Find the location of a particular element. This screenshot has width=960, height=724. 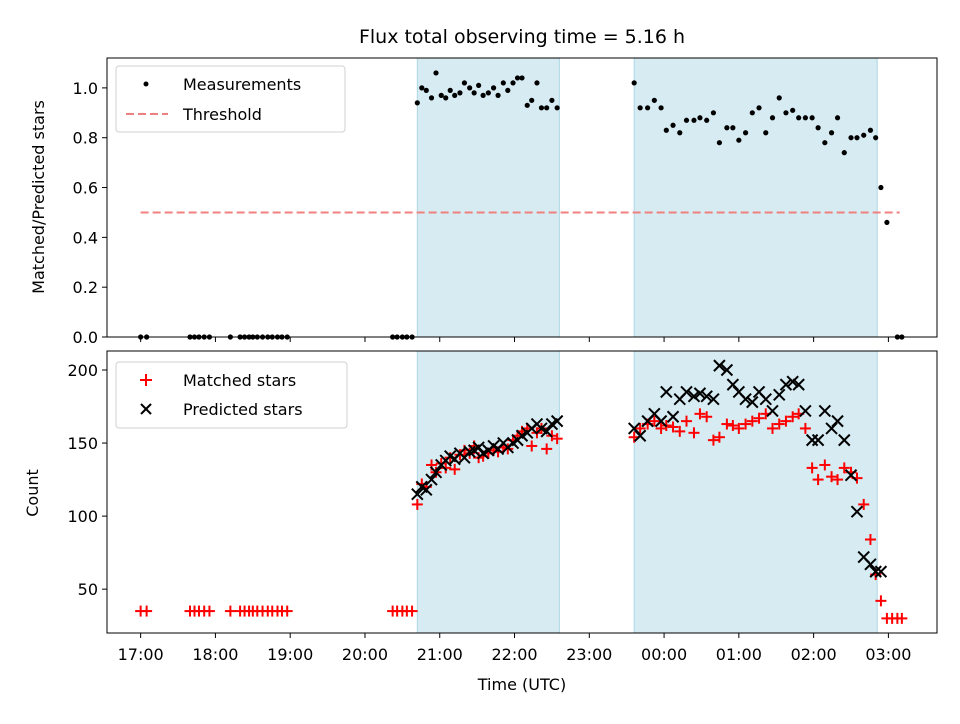

x-tick-label: 18:00 is located at coordinates (215, 654).